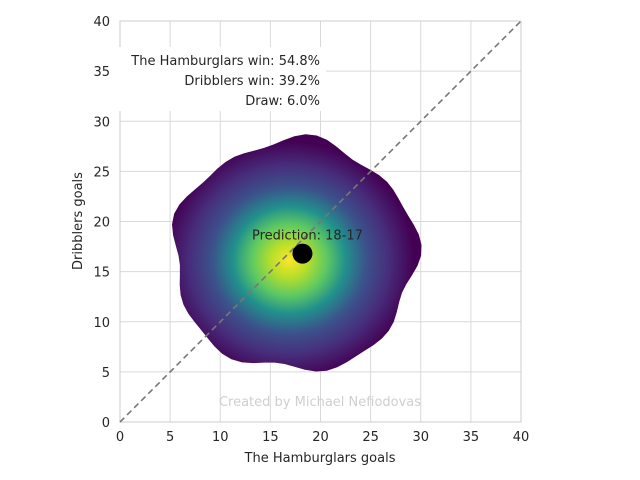 This screenshot has width=640, height=480. Describe the element at coordinates (120, 437) in the screenshot. I see `x-tick-label: 0` at that location.